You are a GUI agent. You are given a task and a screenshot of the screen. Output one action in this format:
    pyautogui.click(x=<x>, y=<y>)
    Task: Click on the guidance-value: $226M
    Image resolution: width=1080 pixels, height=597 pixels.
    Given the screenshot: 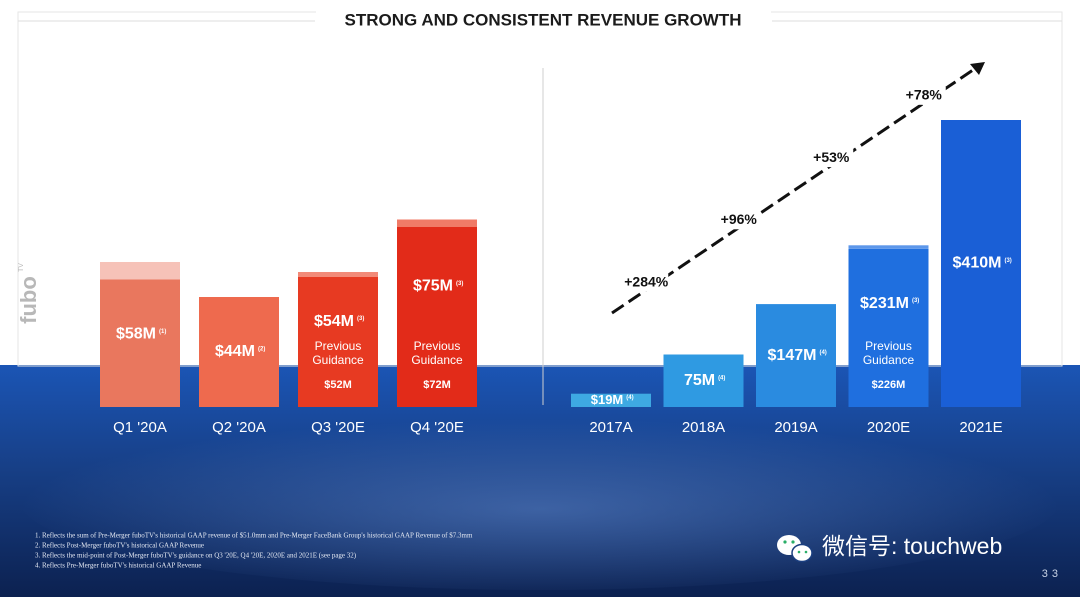 What is the action you would take?
    pyautogui.click(x=889, y=385)
    